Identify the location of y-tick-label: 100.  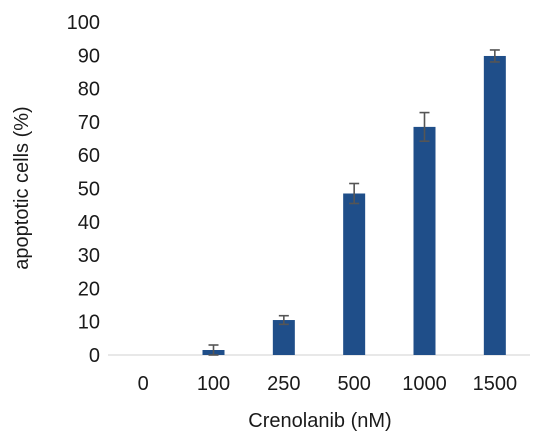
(83, 23).